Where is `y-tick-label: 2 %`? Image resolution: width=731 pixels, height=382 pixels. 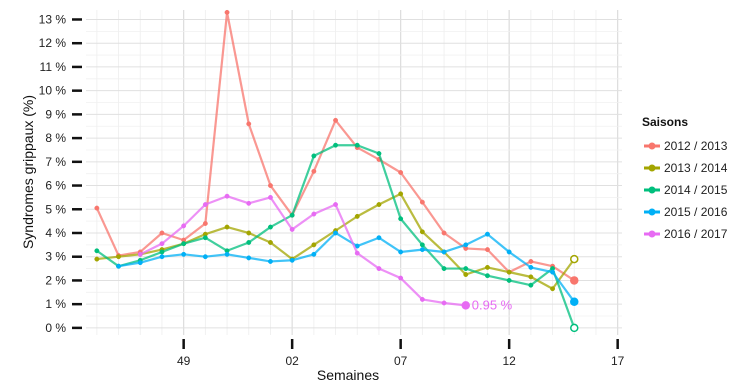
y-tick-label: 2 % is located at coordinates (55, 280).